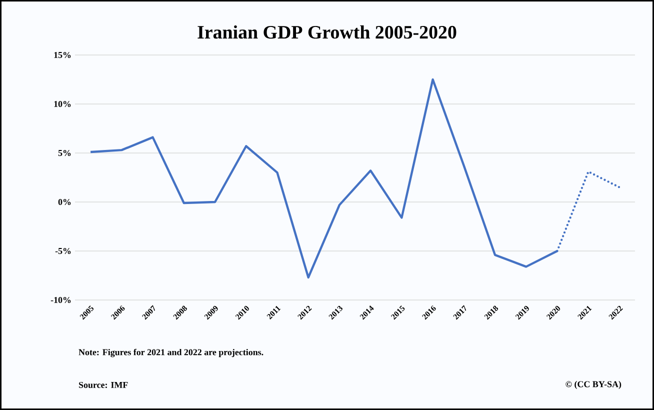 Image resolution: width=654 pixels, height=410 pixels. What do you see at coordinates (60, 300) in the screenshot?
I see `y-tick-label: -10%` at bounding box center [60, 300].